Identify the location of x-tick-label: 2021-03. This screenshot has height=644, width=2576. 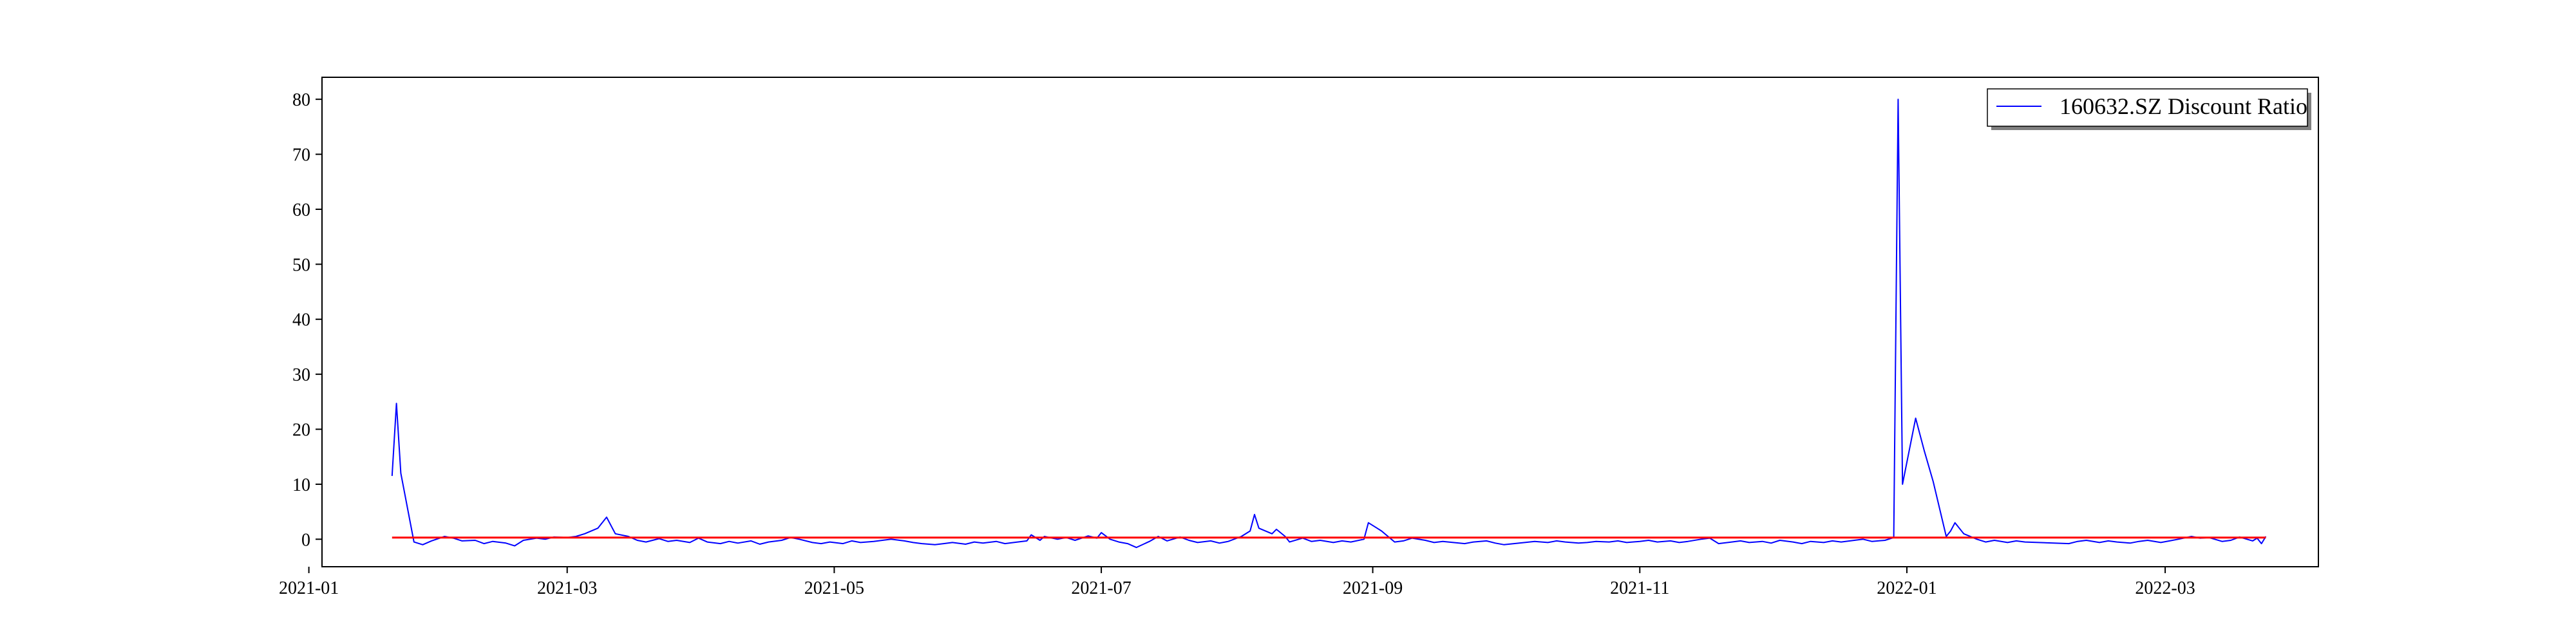
(567, 588).